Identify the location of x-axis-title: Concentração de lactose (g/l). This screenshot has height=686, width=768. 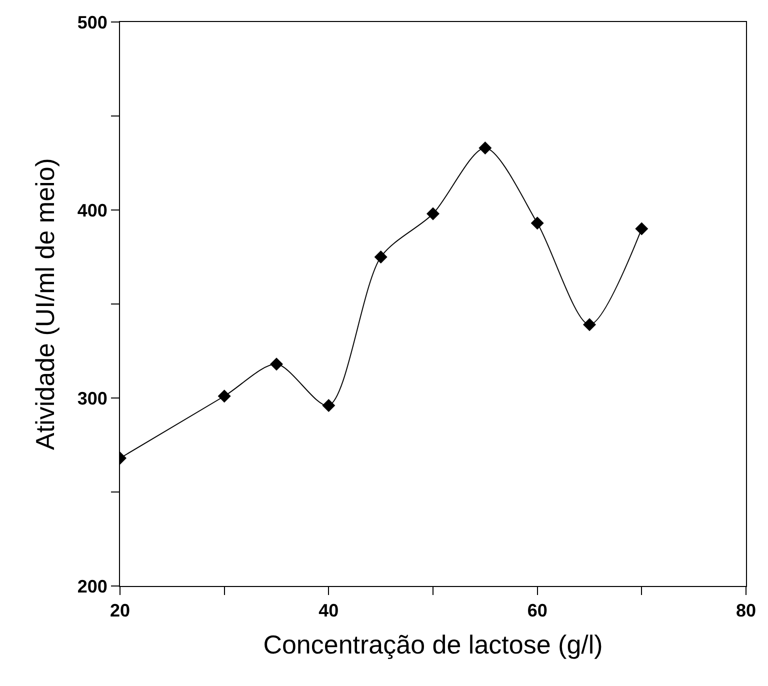
(433, 644).